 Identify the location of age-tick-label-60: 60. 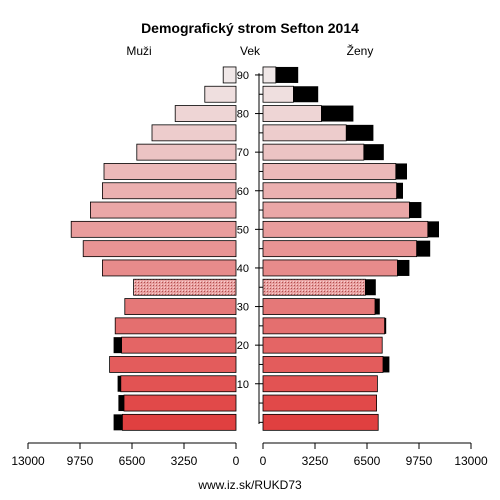
(243, 192).